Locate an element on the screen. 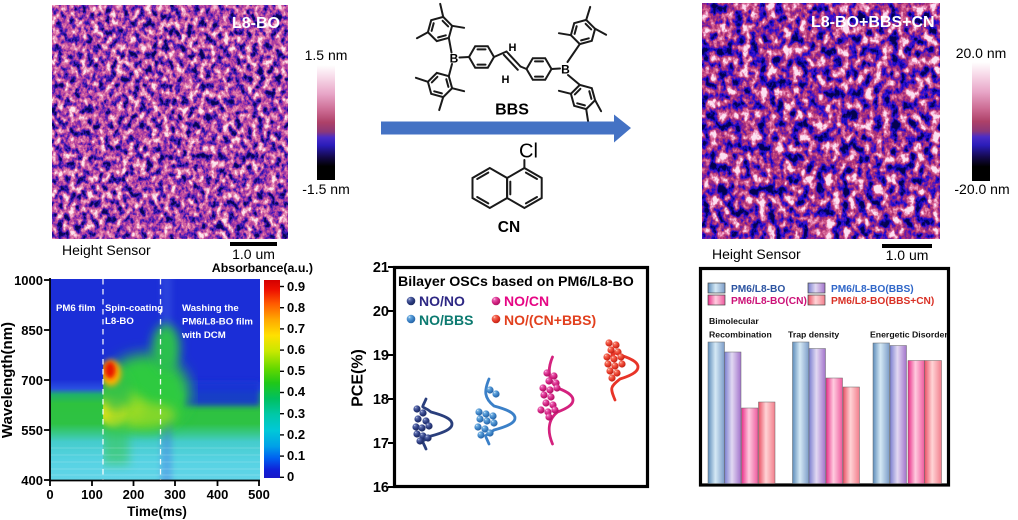 The height and width of the screenshot is (520, 1018). svg-text: Bimolecular is located at coordinates (734, 321).